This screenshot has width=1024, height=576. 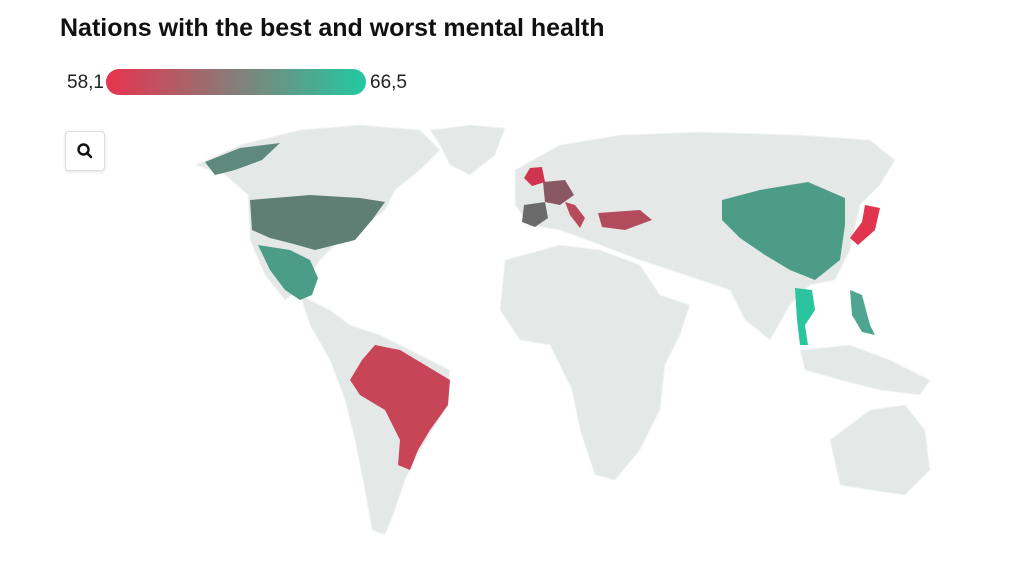 I want to click on search-icon, so click(x=85, y=151).